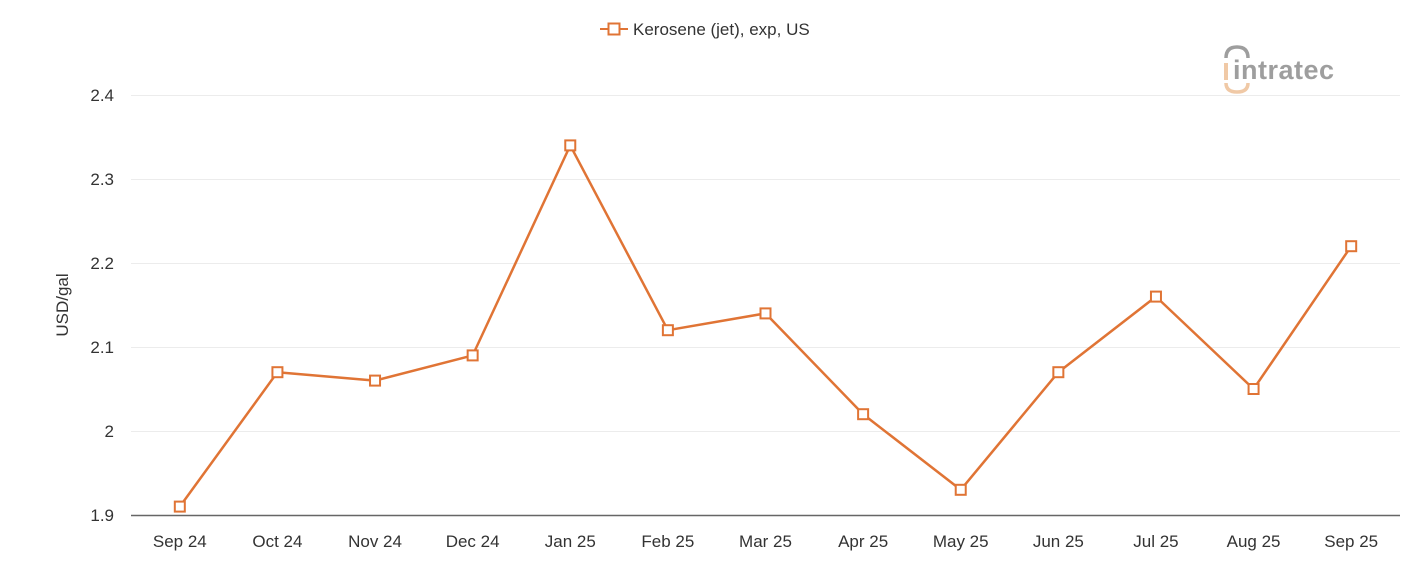  Describe the element at coordinates (375, 541) in the screenshot. I see `x-tick-label: Nov 24` at that location.